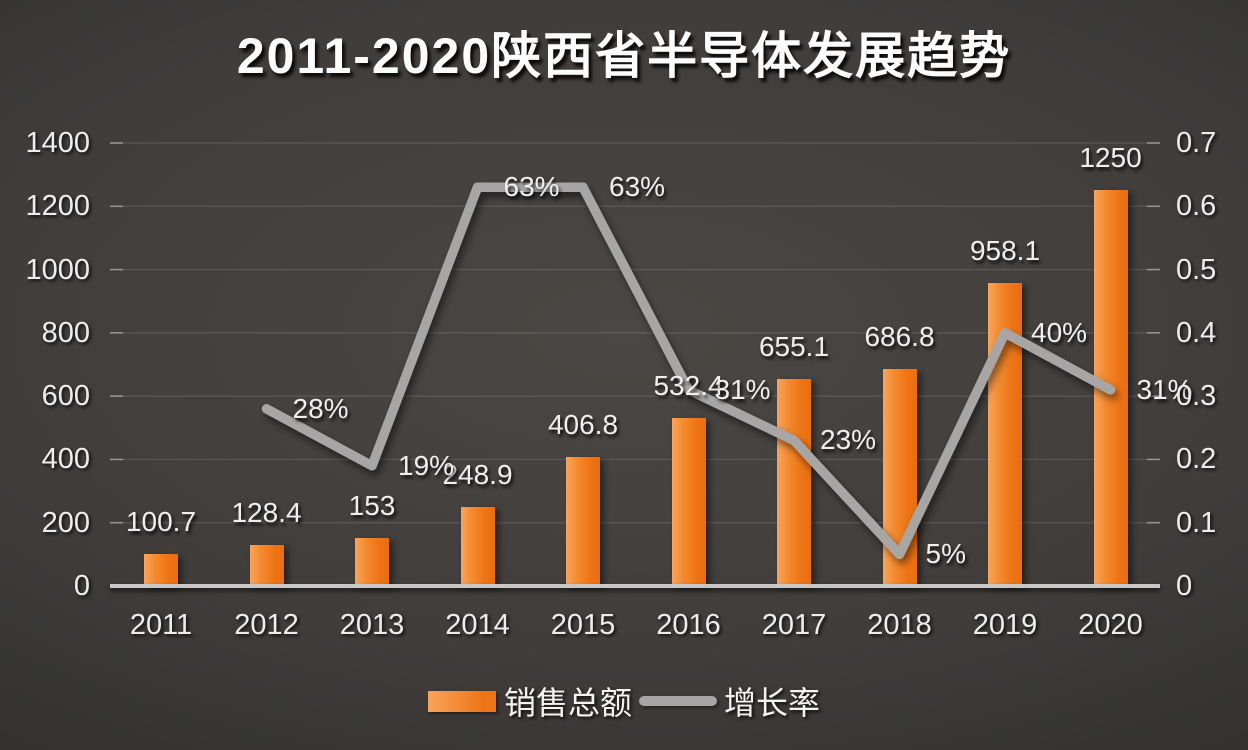 This screenshot has width=1248, height=750. What do you see at coordinates (372, 625) in the screenshot?
I see `x-axis-label-2013: 2013` at bounding box center [372, 625].